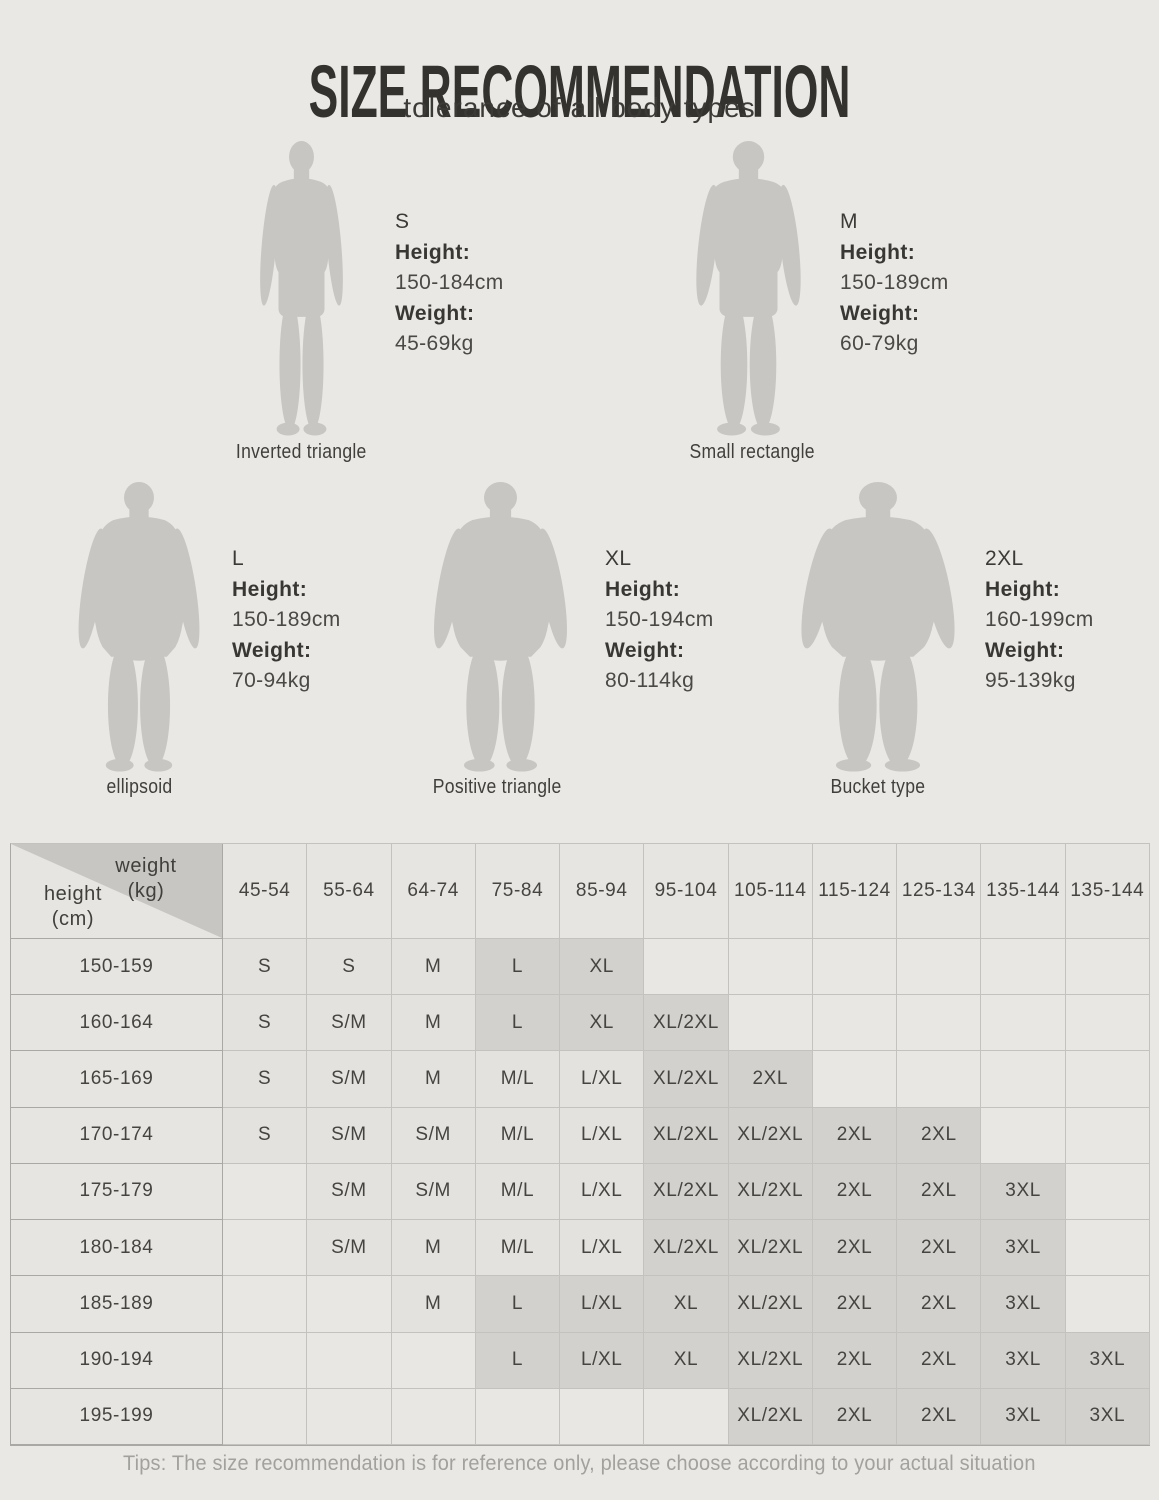  What do you see at coordinates (265, 891) in the screenshot?
I see `weight-column-header: 45-54` at bounding box center [265, 891].